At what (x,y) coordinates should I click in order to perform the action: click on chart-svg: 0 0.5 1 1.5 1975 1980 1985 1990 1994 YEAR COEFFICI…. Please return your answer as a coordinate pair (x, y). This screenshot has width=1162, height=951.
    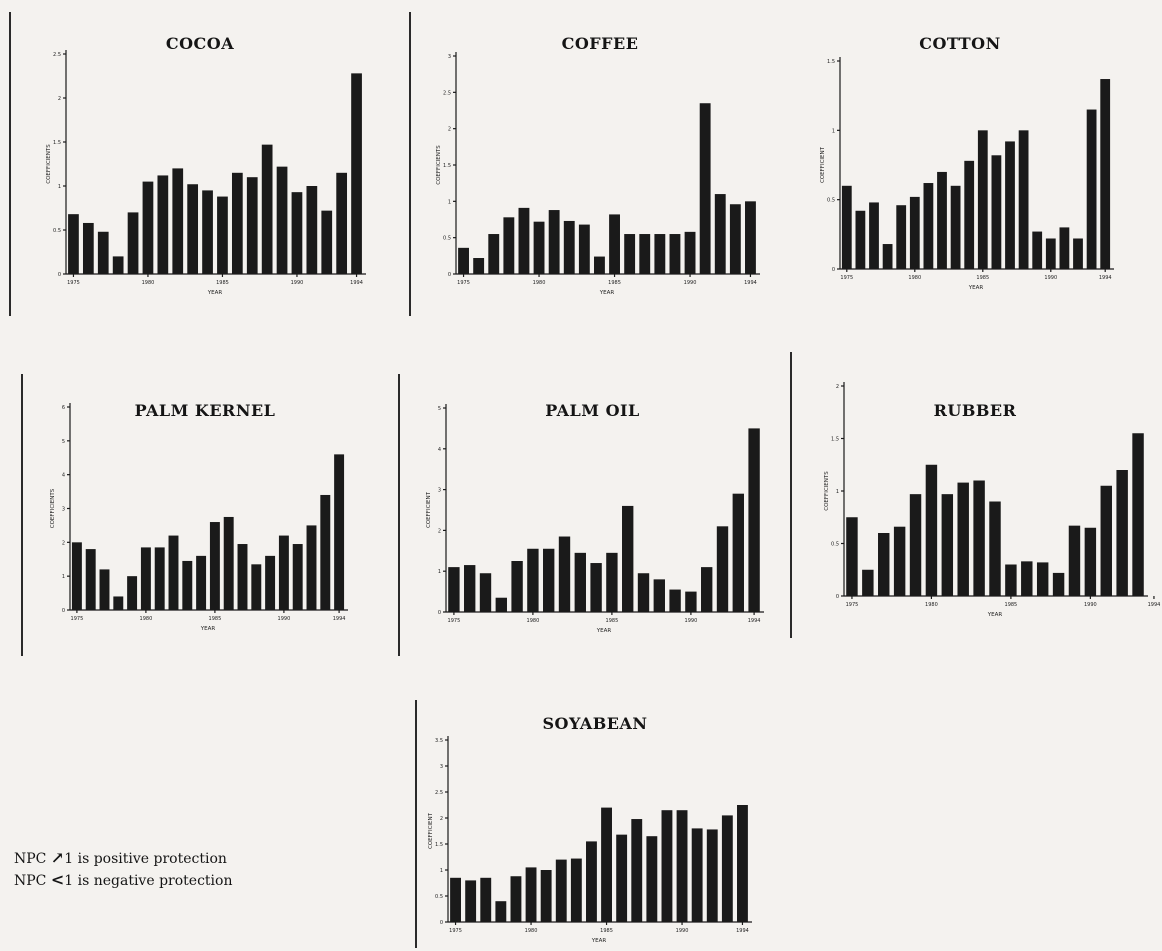
    Looking at the image, I should click on (967, 174).